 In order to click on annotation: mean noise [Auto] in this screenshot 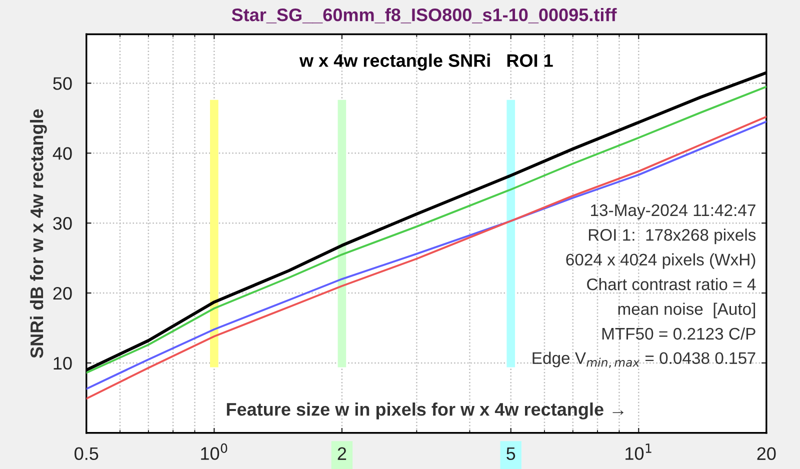, I will do `click(687, 310)`.